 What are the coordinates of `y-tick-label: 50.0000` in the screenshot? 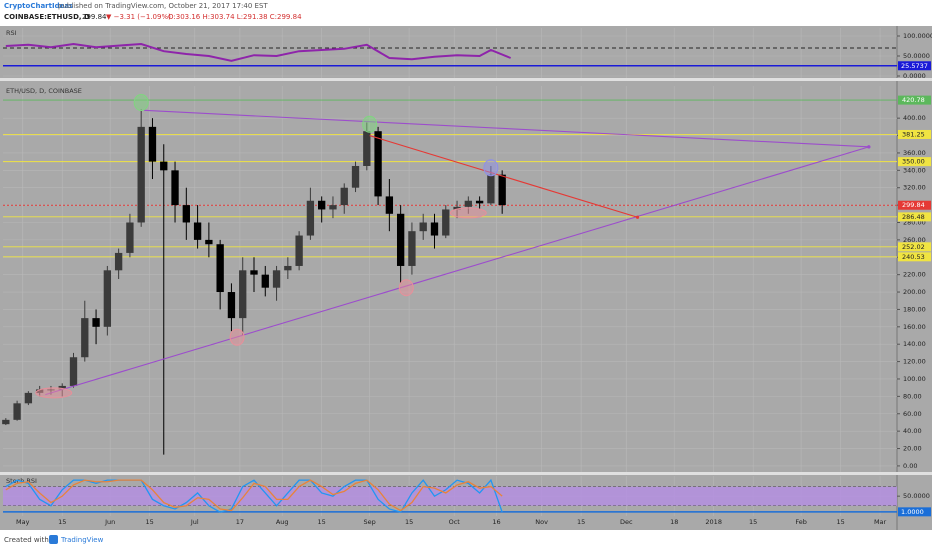 It's located at (916, 56).